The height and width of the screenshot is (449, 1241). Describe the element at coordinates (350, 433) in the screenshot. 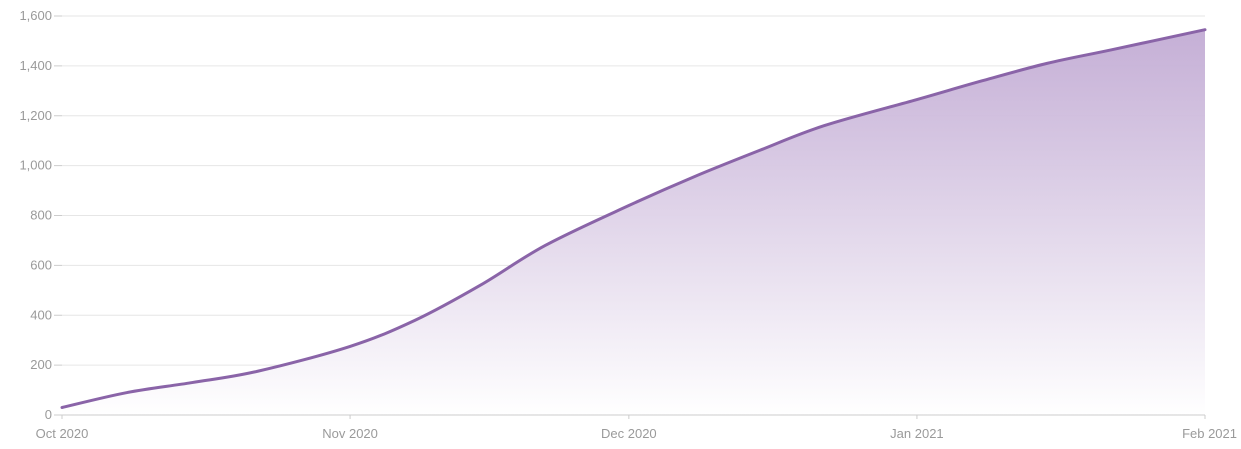

I see `x-tick-label: Nov 2020` at that location.